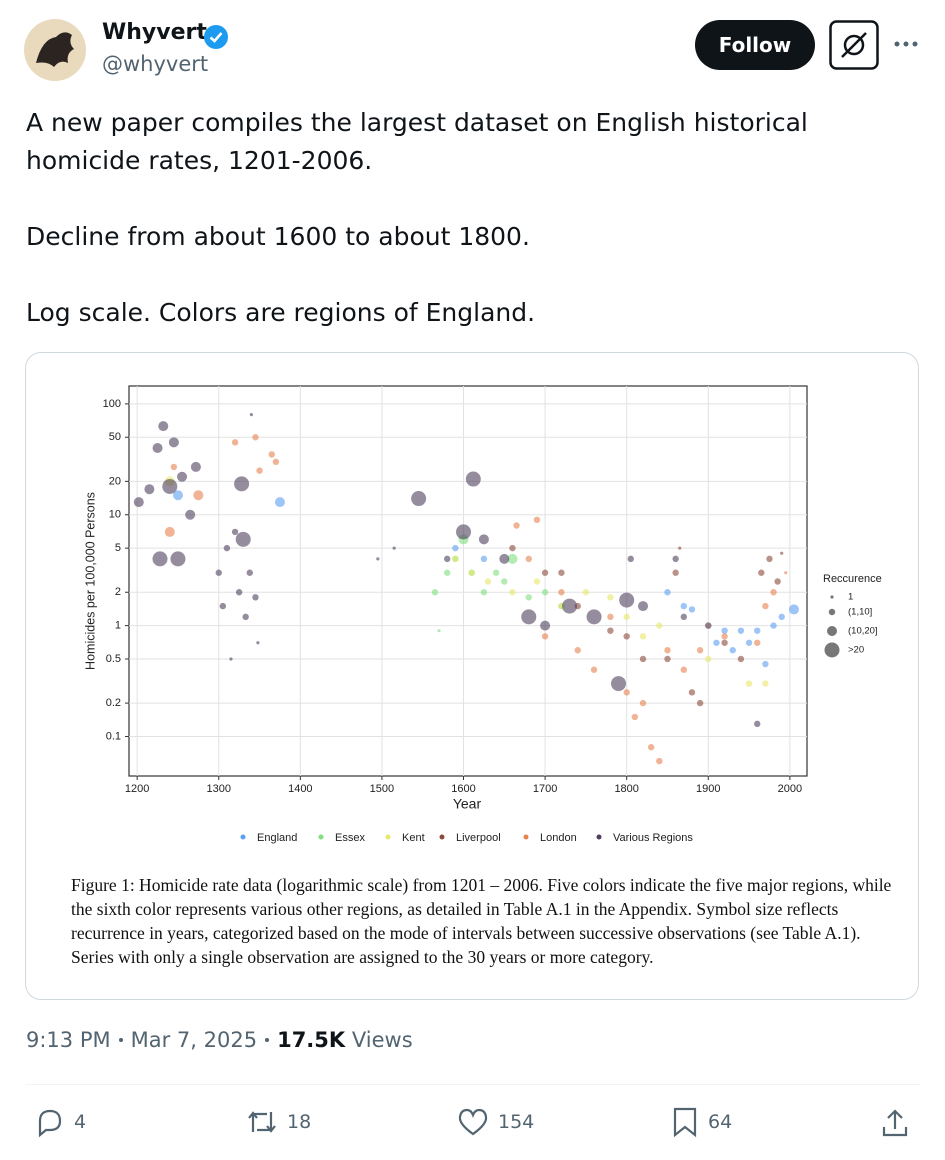 Image resolution: width=945 pixels, height=1160 pixels. Describe the element at coordinates (350, 838) in the screenshot. I see `legend-label: Essex` at that location.